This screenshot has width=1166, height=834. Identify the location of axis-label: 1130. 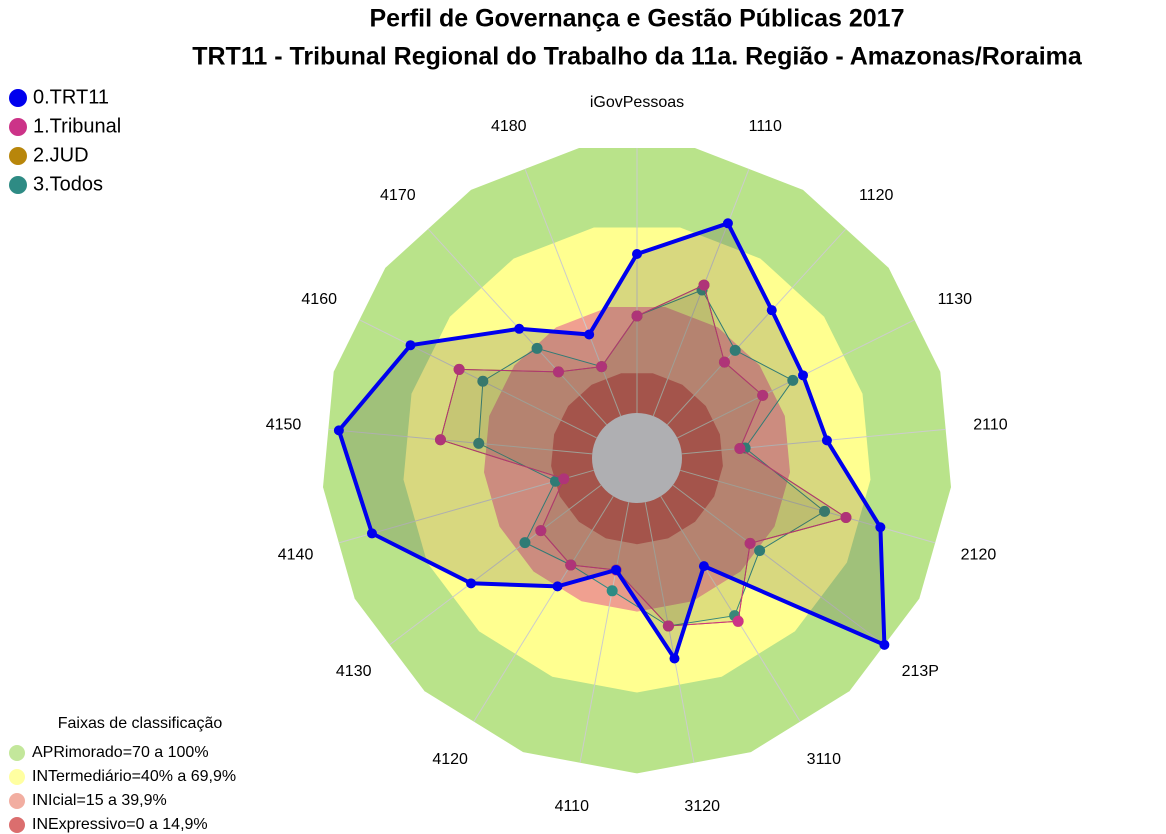
(955, 299).